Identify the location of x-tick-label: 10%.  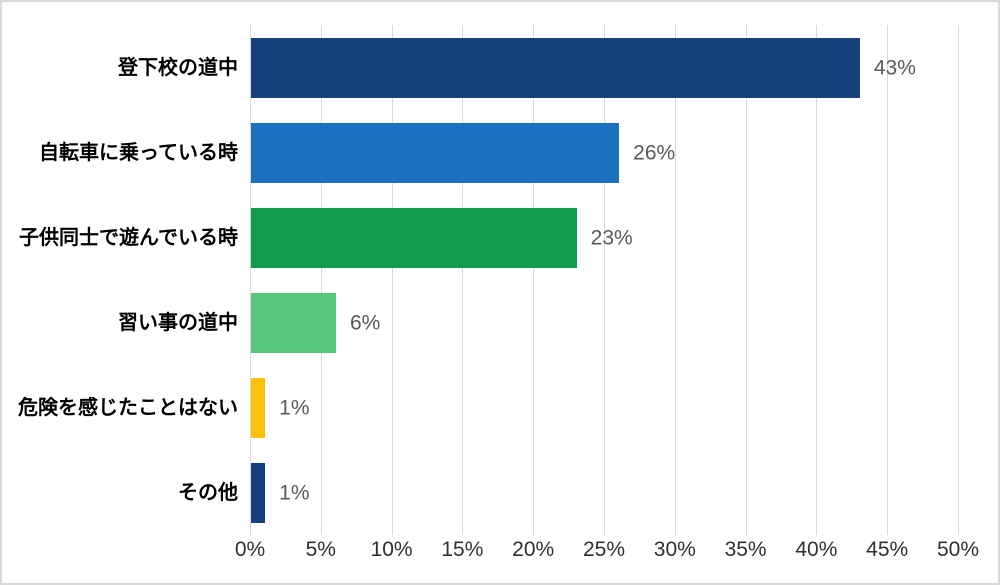
(391, 549).